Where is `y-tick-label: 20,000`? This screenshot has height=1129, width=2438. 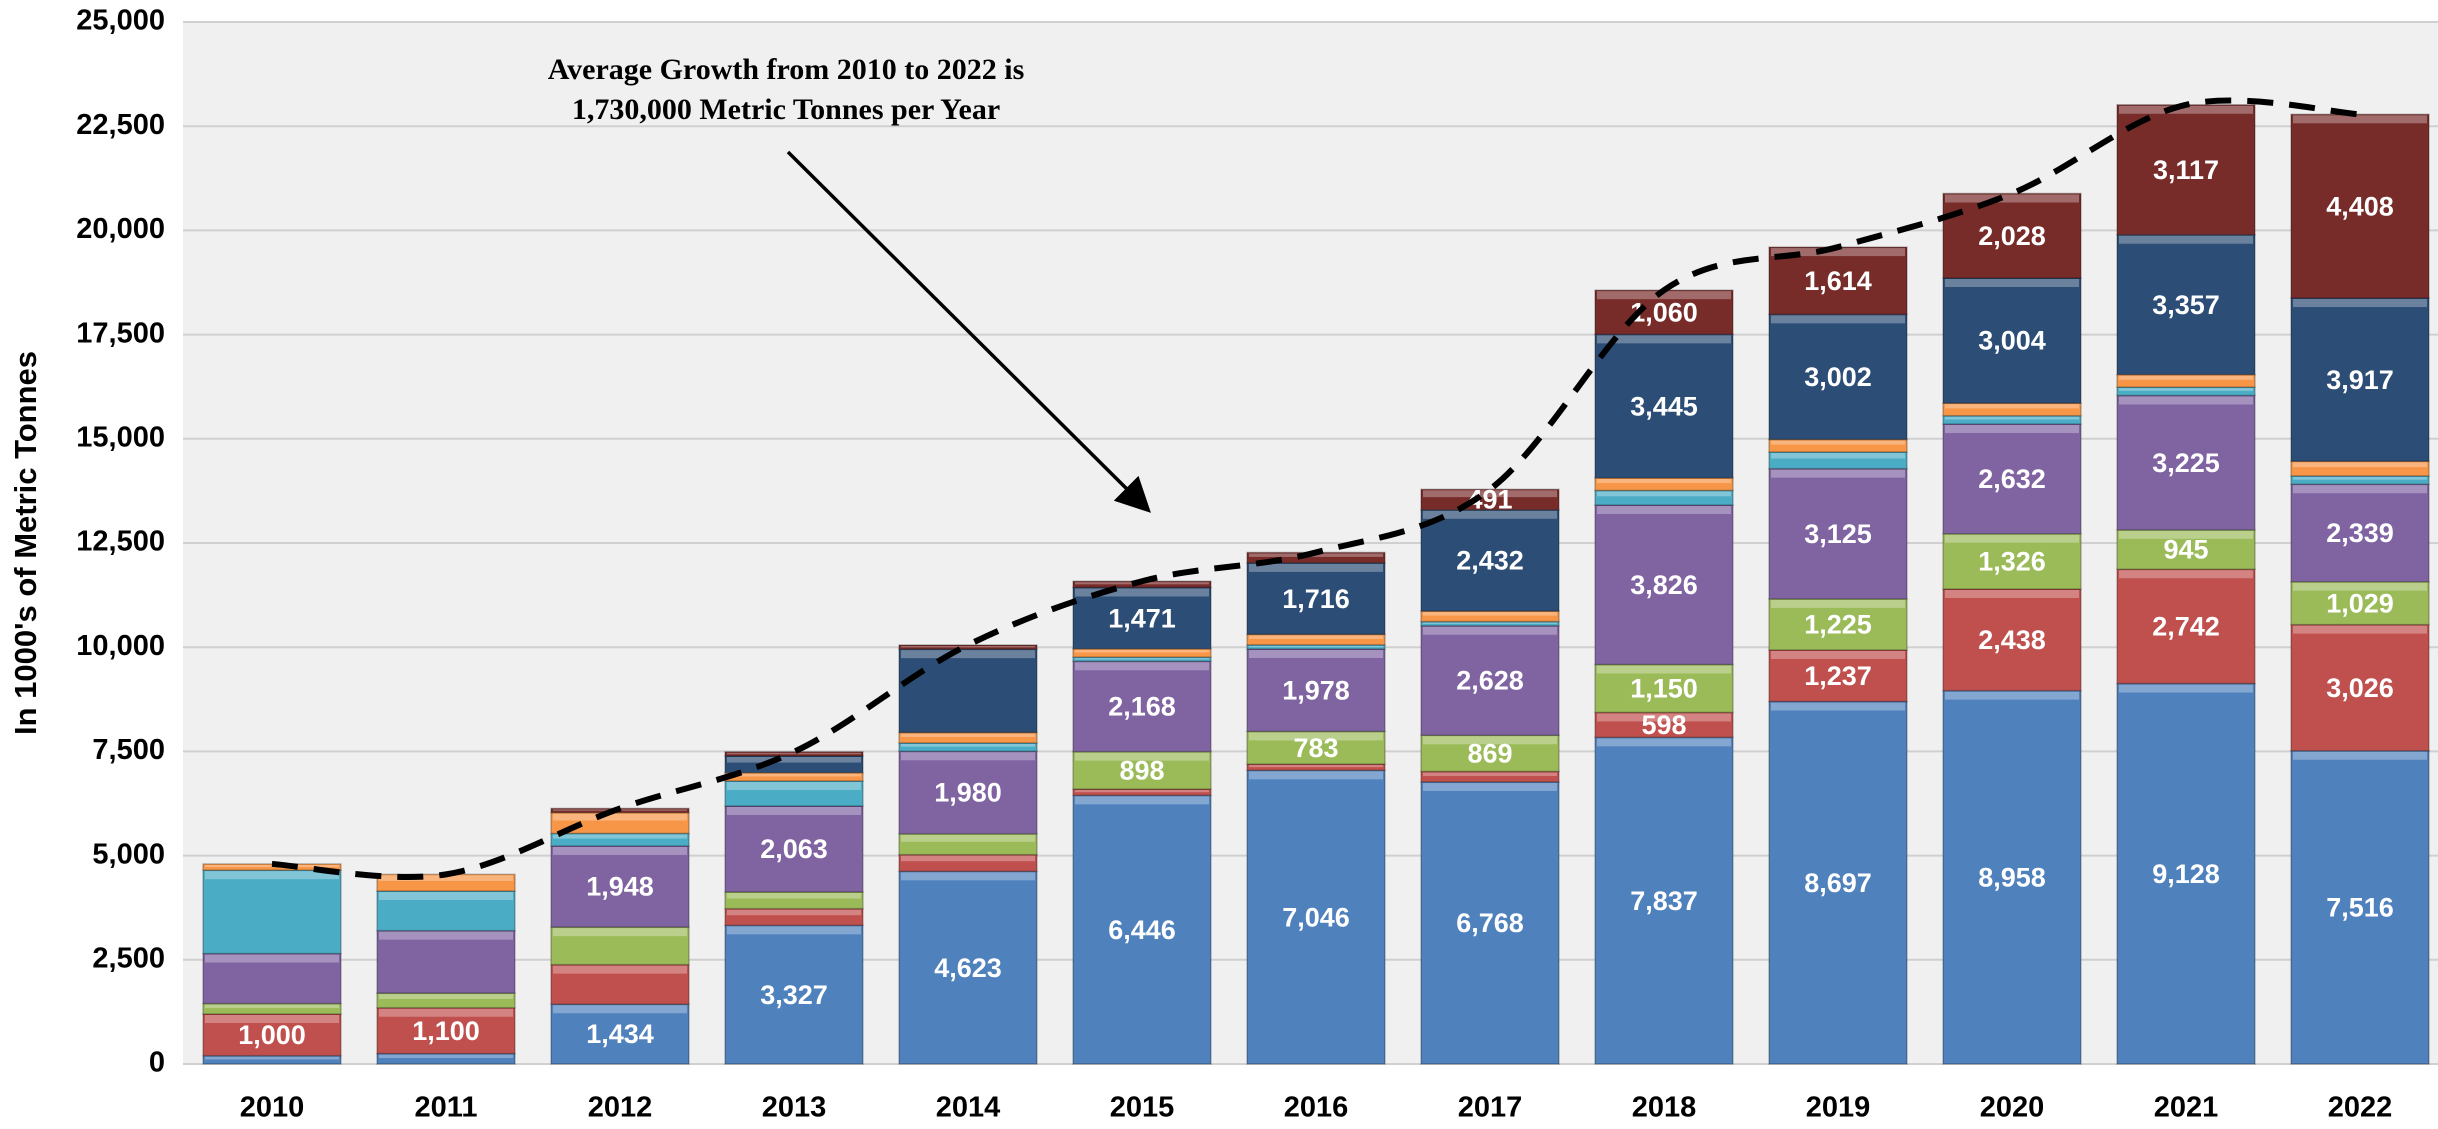
y-tick-label: 20,000 is located at coordinates (120, 229).